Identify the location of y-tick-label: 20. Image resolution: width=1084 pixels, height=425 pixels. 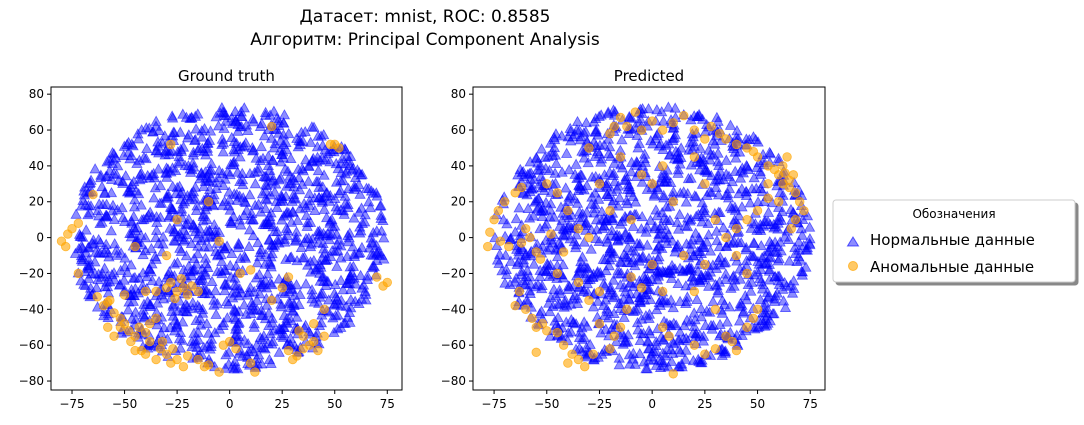
(36, 202).